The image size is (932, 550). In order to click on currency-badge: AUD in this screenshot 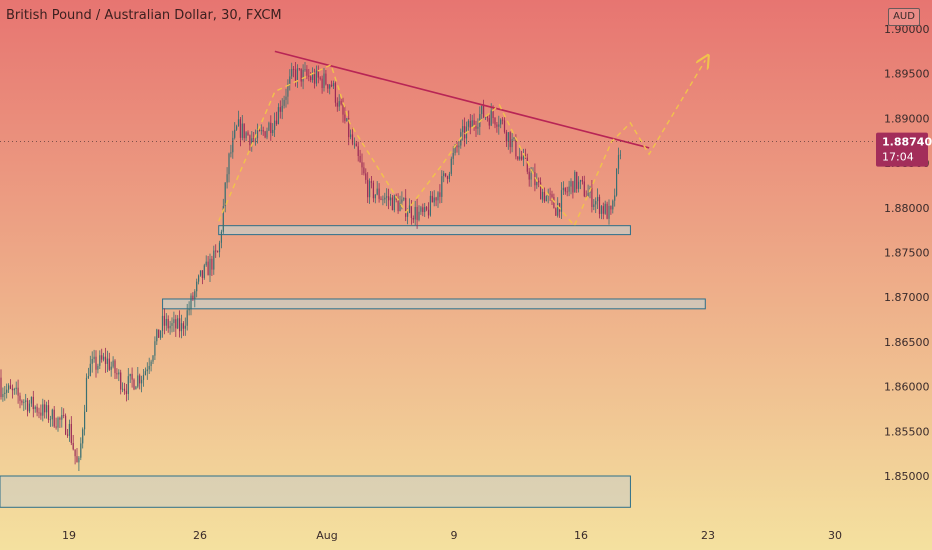, I will do `click(904, 17)`.